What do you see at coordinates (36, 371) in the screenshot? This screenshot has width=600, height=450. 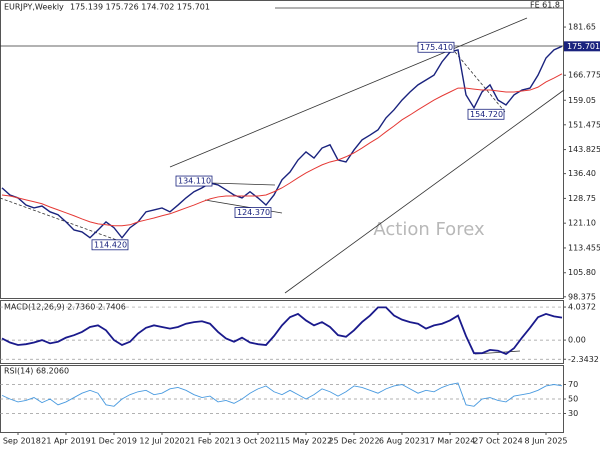 I see `rsi-title: RSI(14) 68.2060` at bounding box center [36, 371].